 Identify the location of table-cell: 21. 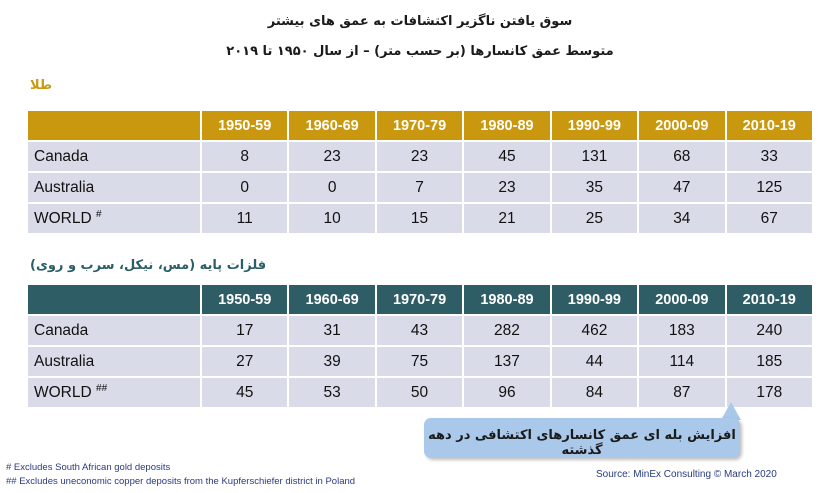
(506, 217).